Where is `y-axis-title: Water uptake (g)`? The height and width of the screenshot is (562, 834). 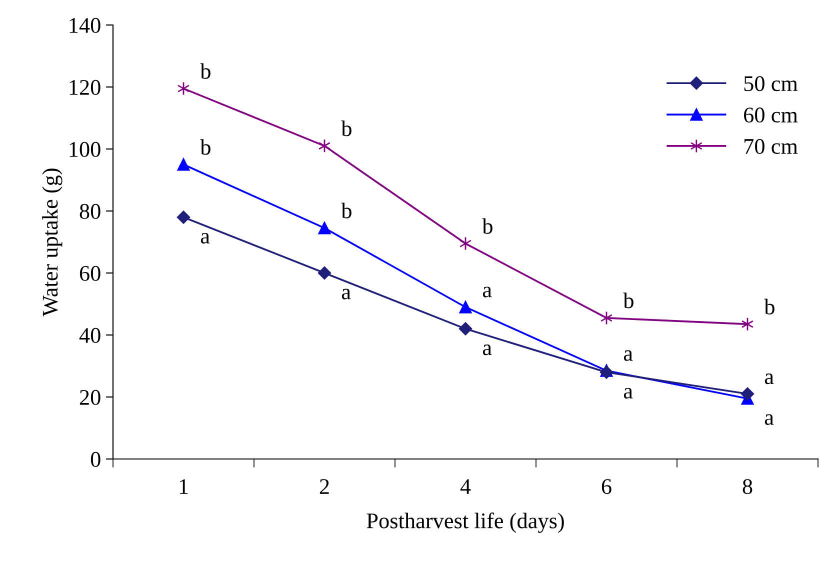 y-axis-title: Water uptake (g) is located at coordinates (52, 242).